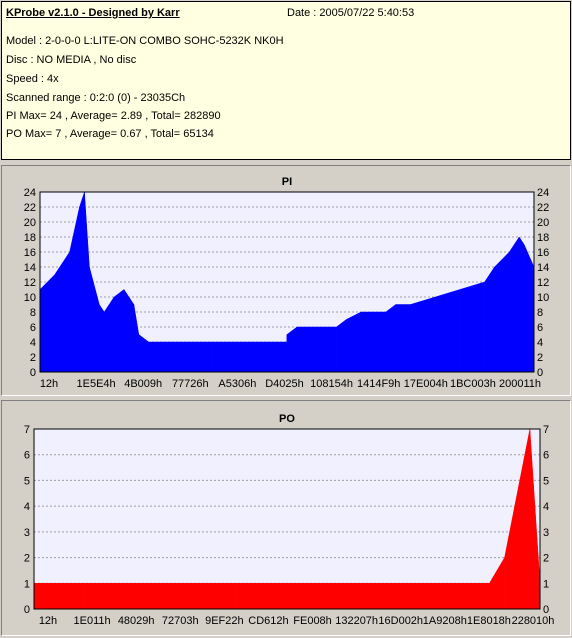 This screenshot has height=638, width=572. What do you see at coordinates (27, 430) in the screenshot?
I see `y-tick-label-left: 7` at bounding box center [27, 430].